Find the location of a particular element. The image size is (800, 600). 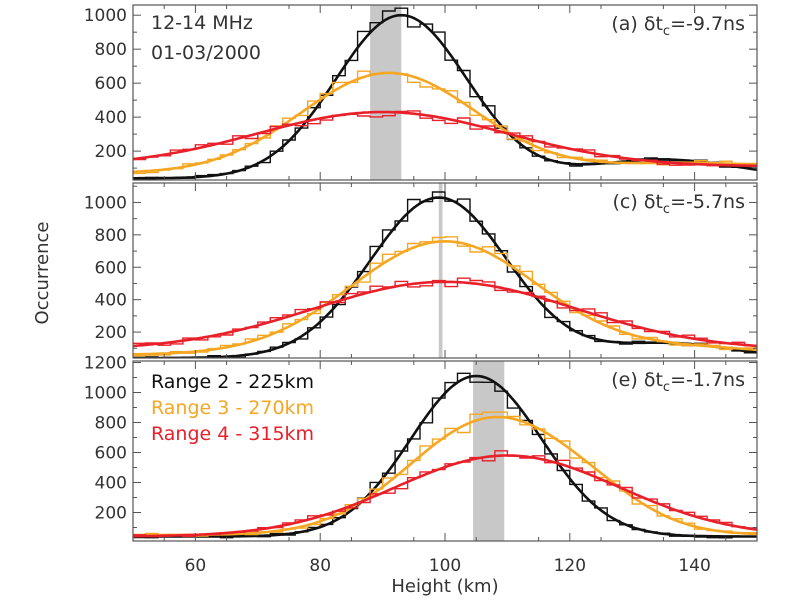

y-tick-label-e-600: 600 is located at coordinates (111, 454).